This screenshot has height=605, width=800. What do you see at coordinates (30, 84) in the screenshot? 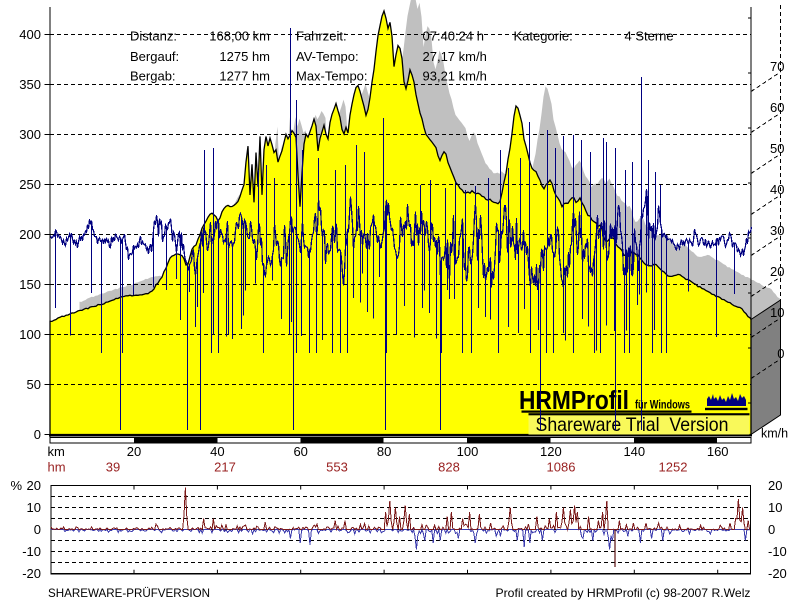
I see `svg-text: 350` at bounding box center [30, 84].